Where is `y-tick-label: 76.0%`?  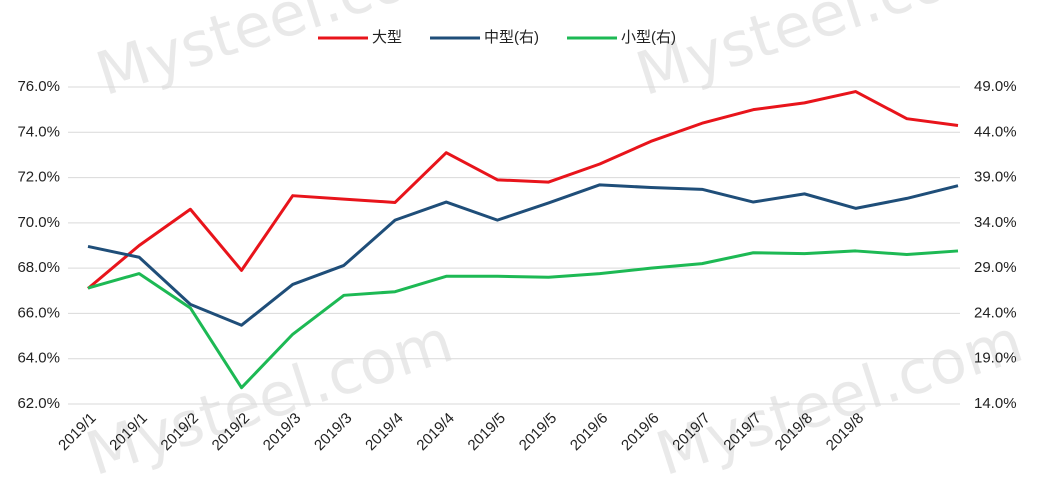 y-tick-label: 76.0% is located at coordinates (38, 86).